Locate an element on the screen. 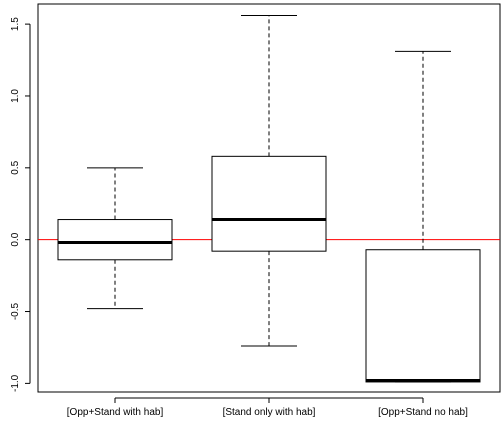  y-tick-label: 0.5 is located at coordinates (15, 167).